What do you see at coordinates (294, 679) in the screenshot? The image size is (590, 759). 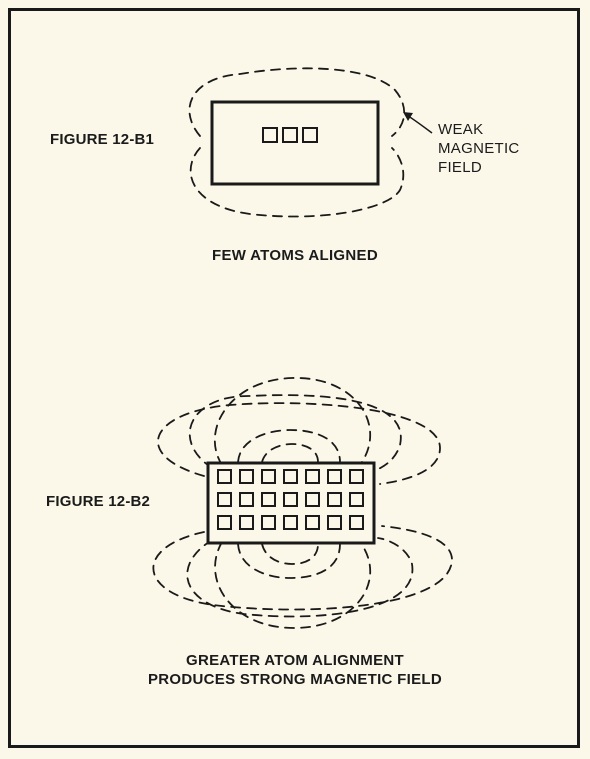 I see `figure-2-caption-line-2: PRODUCES STRONG MAGNETIC FIELD` at bounding box center [294, 679].